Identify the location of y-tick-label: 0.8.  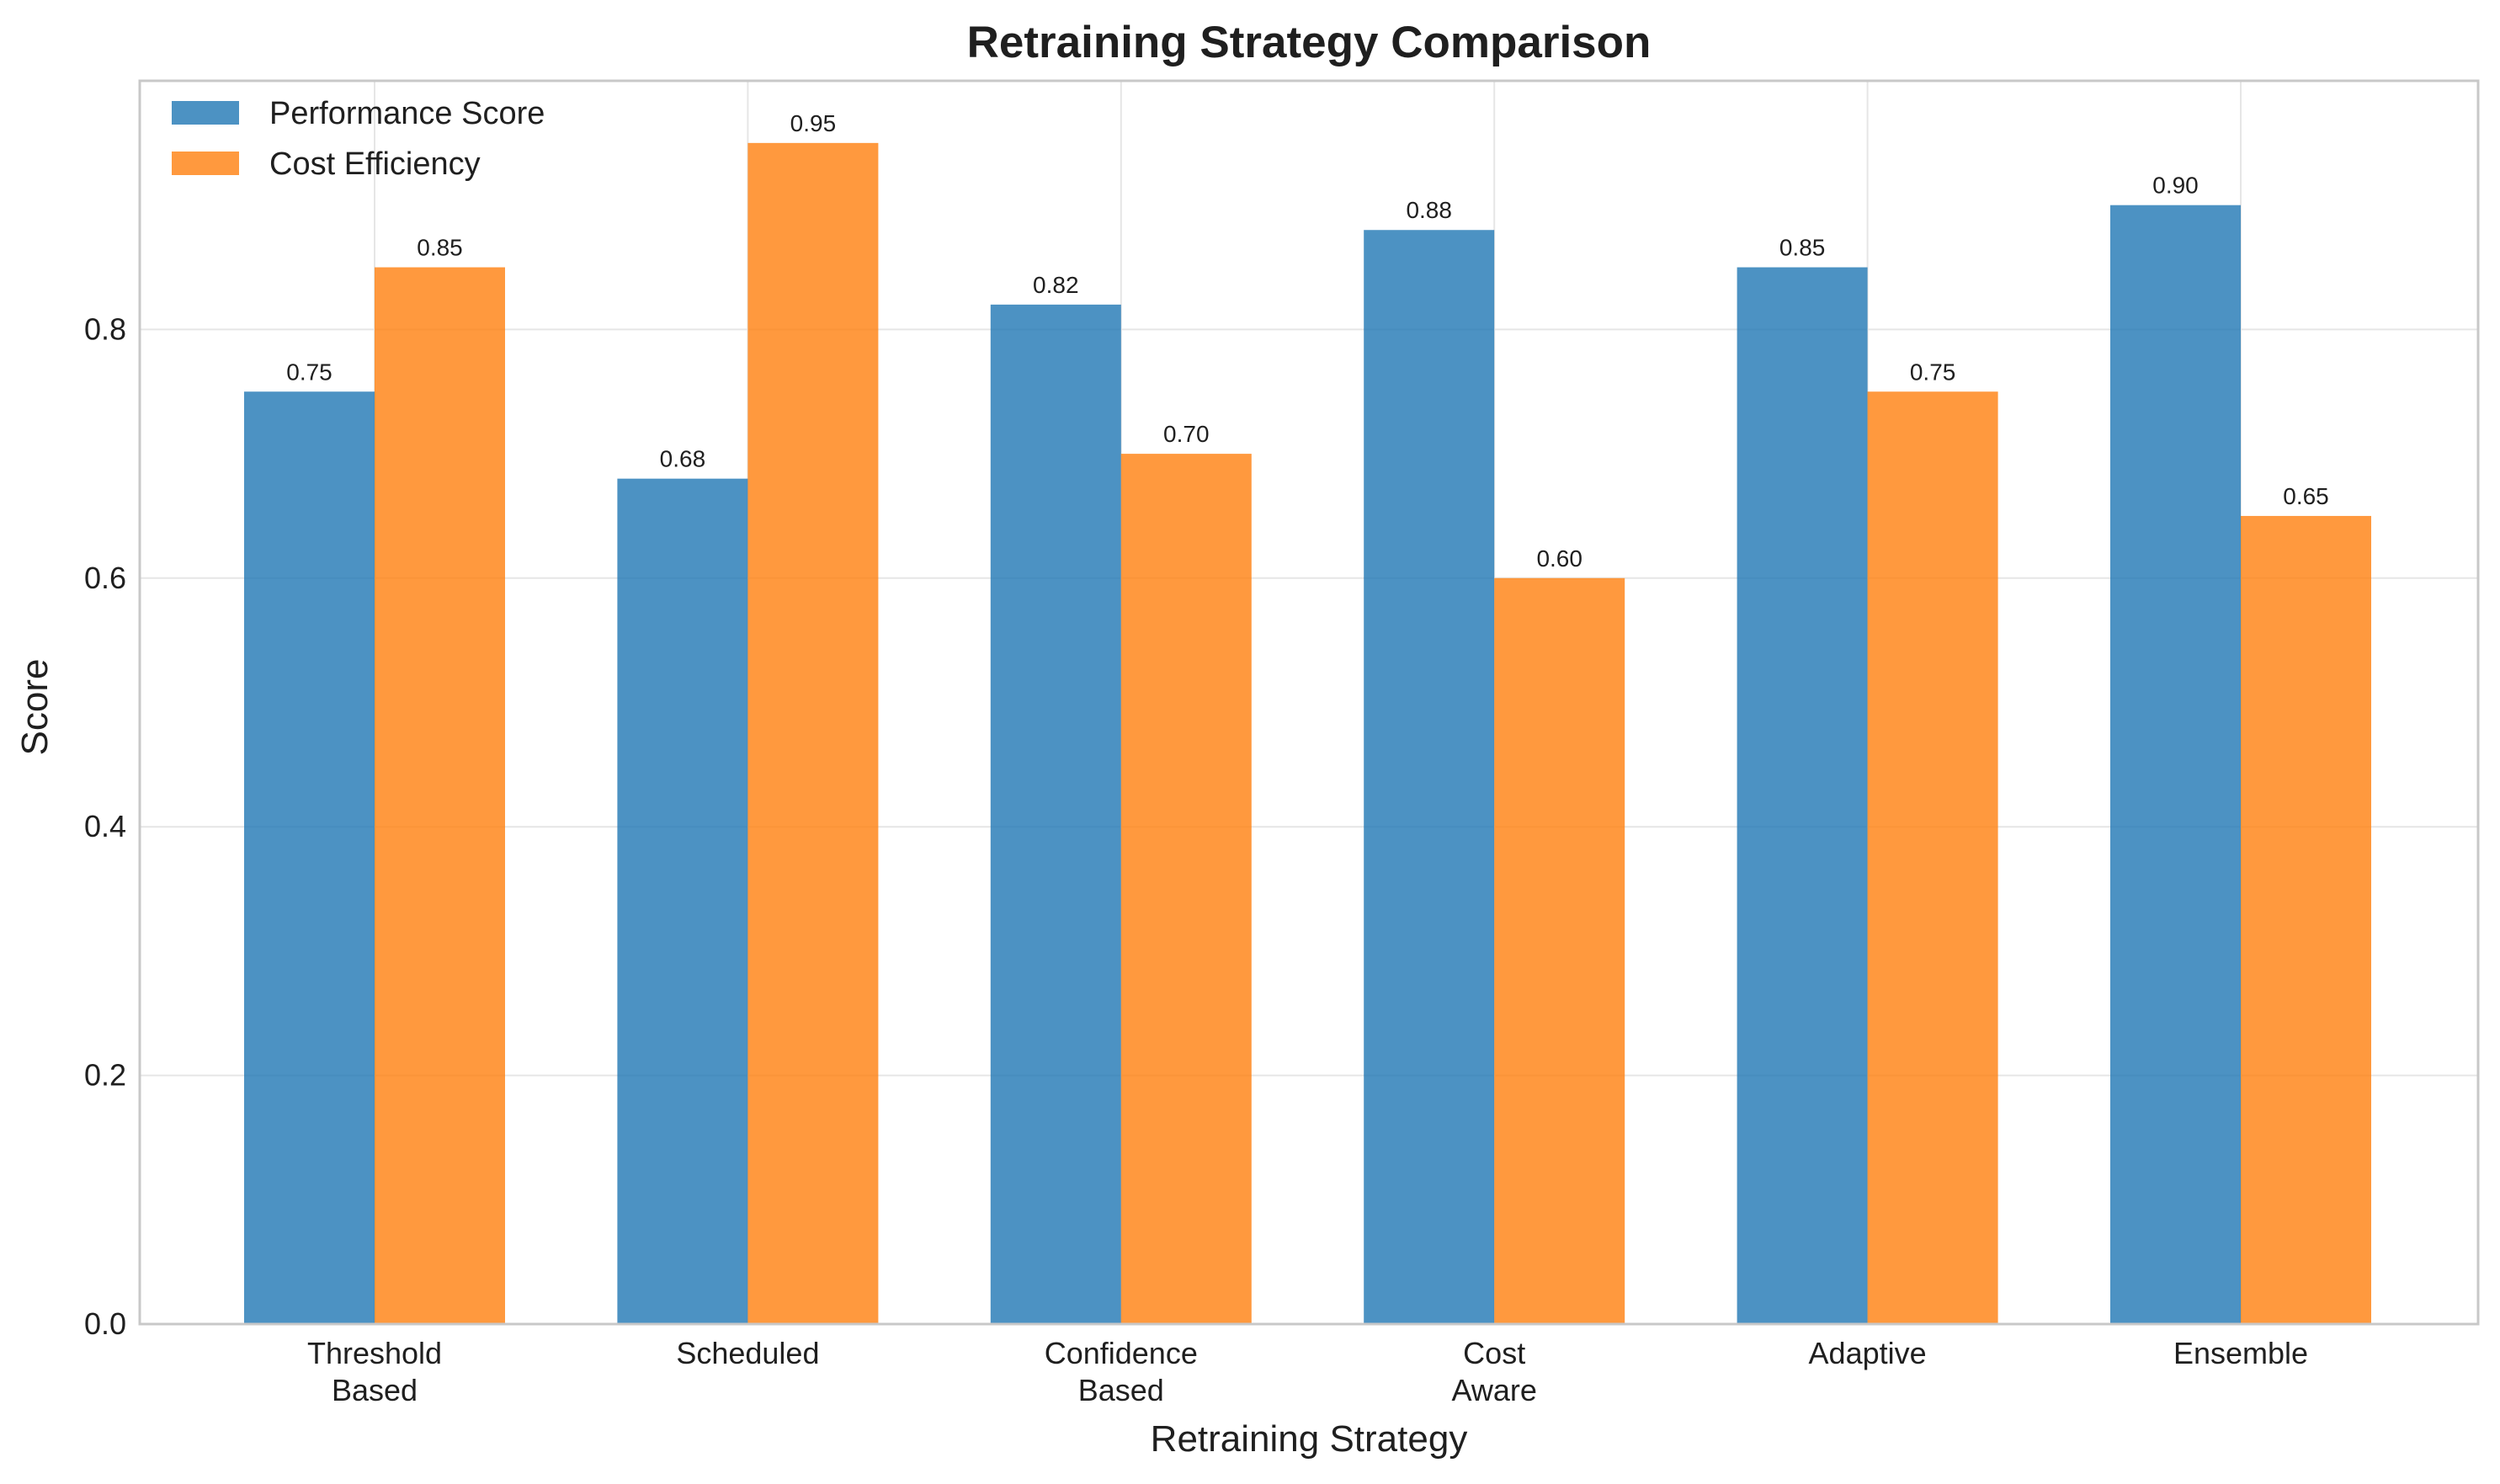
(105, 328).